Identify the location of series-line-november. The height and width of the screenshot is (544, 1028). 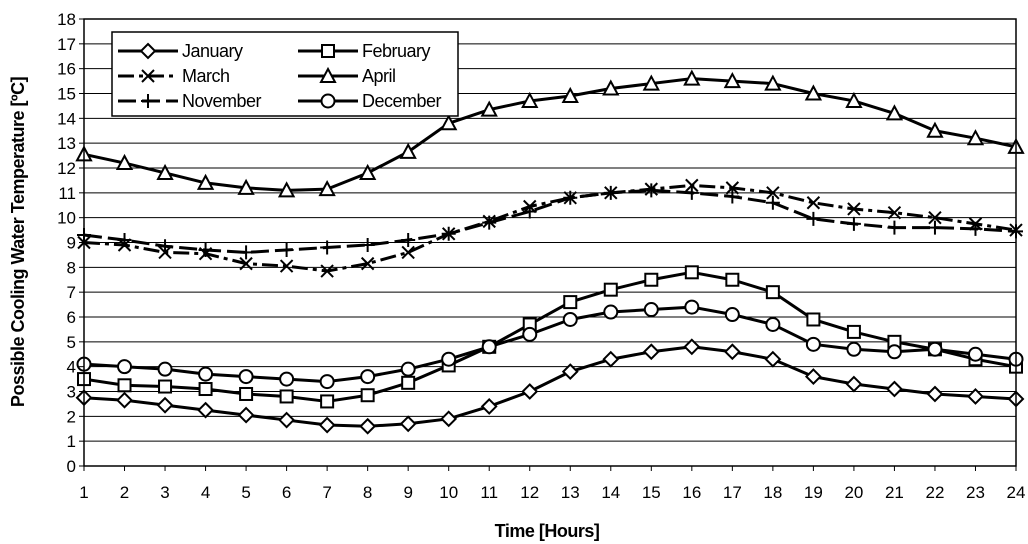
(550, 221).